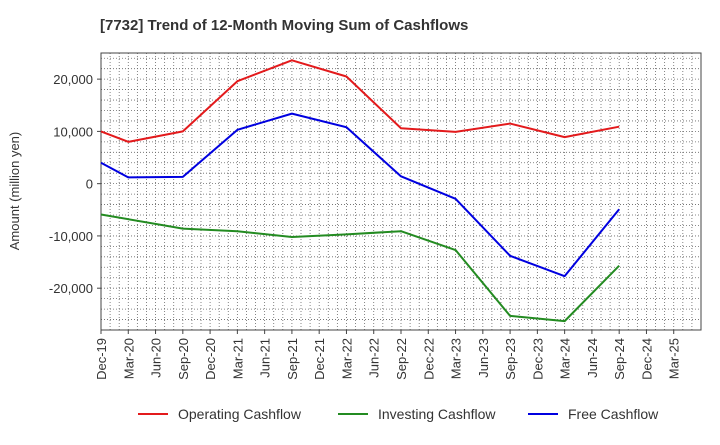 The image size is (720, 445). What do you see at coordinates (292, 359) in the screenshot?
I see `x-tick-label: Sep-21` at bounding box center [292, 359].